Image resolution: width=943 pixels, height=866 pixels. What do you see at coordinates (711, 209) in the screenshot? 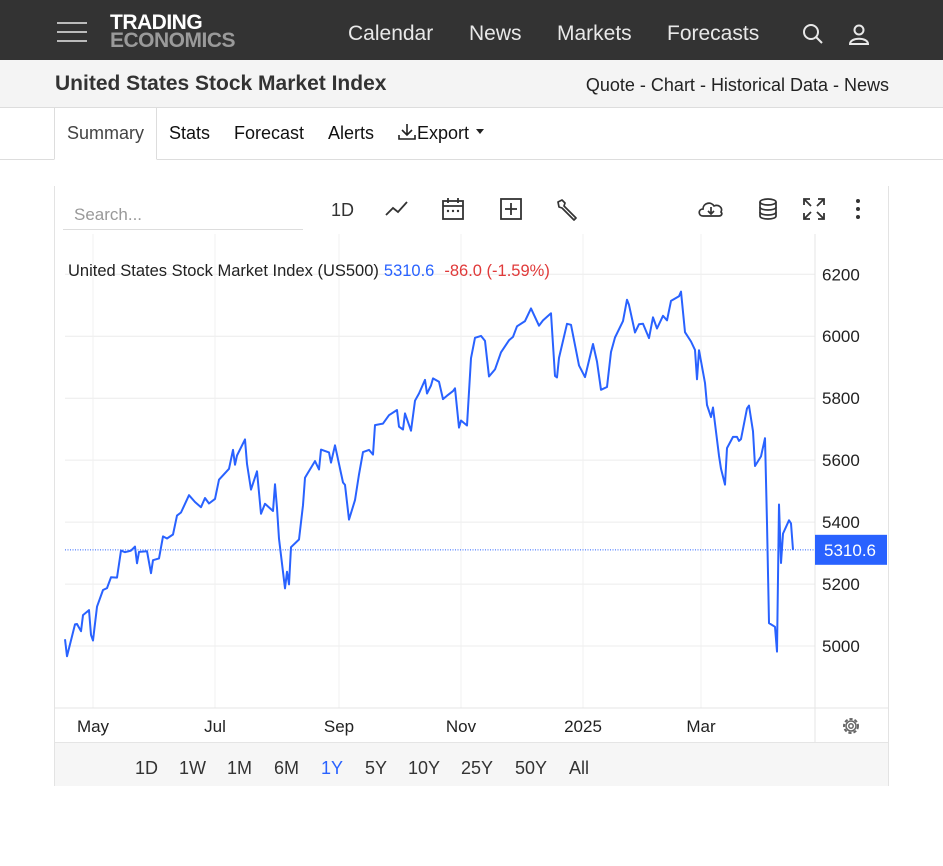
I see `cloud-download-icon` at bounding box center [711, 209].